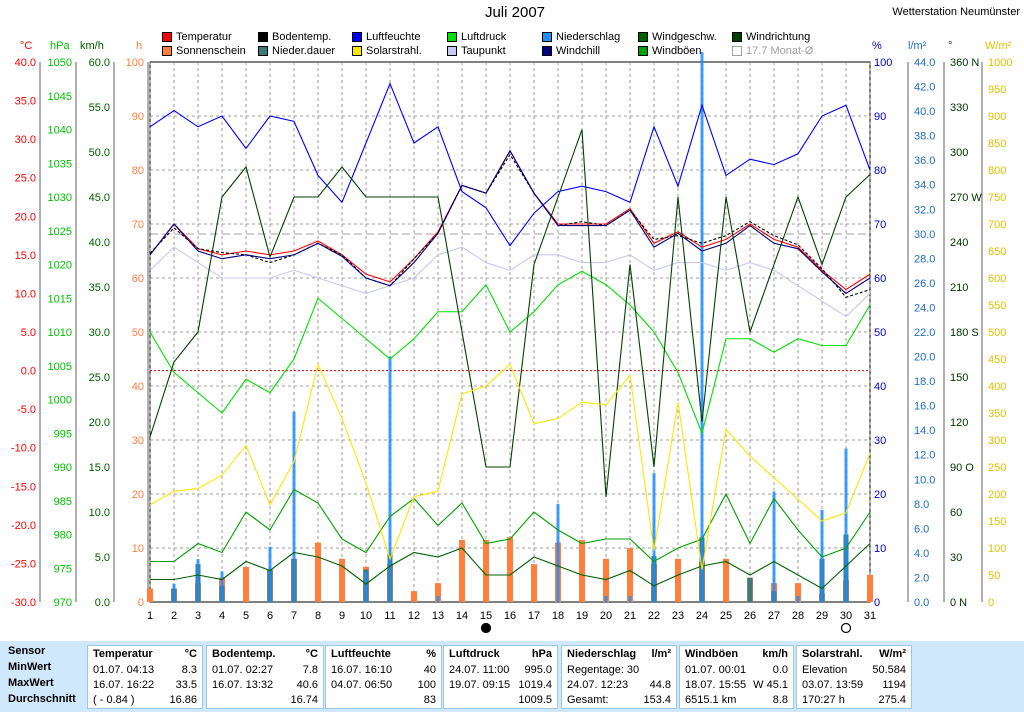 The height and width of the screenshot is (712, 1024). What do you see at coordinates (630, 616) in the screenshot?
I see `tick-label-day: 21` at bounding box center [630, 616].